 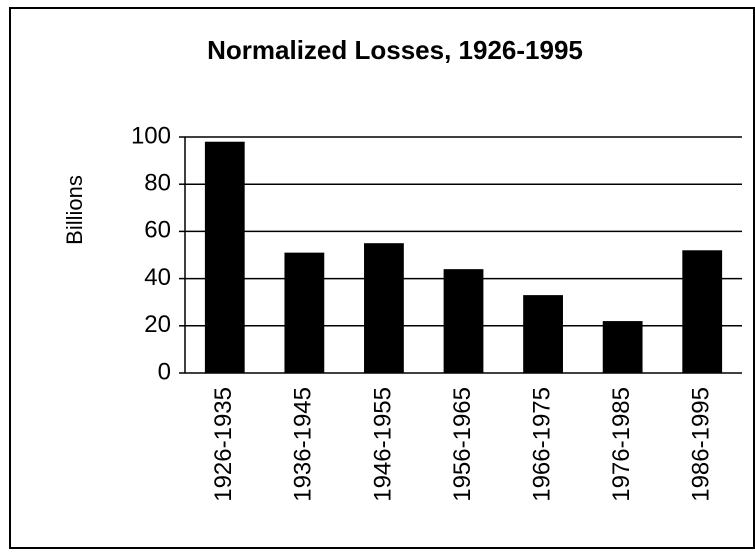 What do you see at coordinates (164, 371) in the screenshot?
I see `y-tick-label: 0` at bounding box center [164, 371].